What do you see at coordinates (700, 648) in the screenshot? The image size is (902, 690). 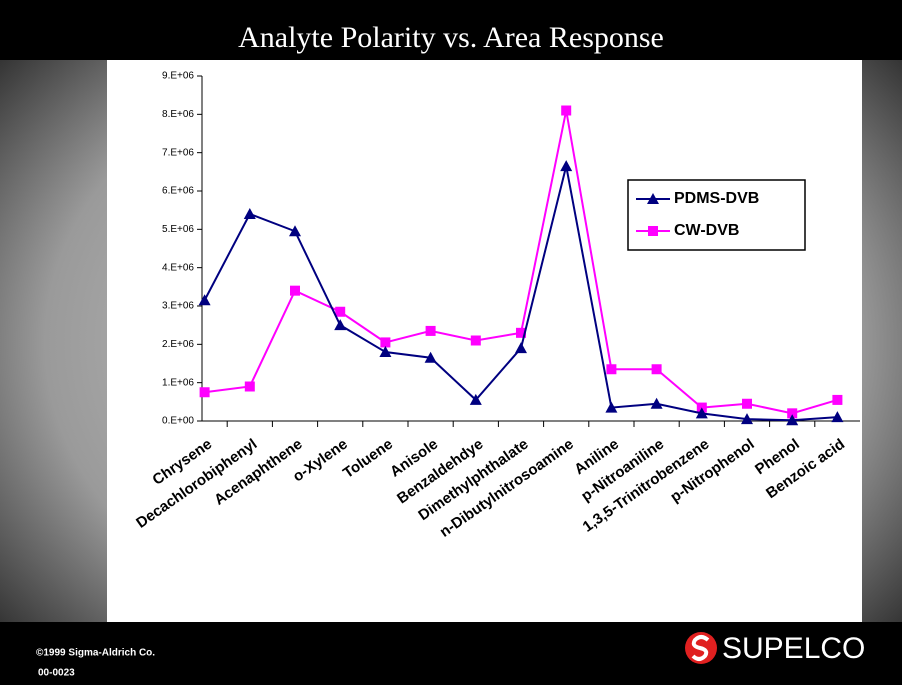 I see `logo-s` at bounding box center [700, 648].